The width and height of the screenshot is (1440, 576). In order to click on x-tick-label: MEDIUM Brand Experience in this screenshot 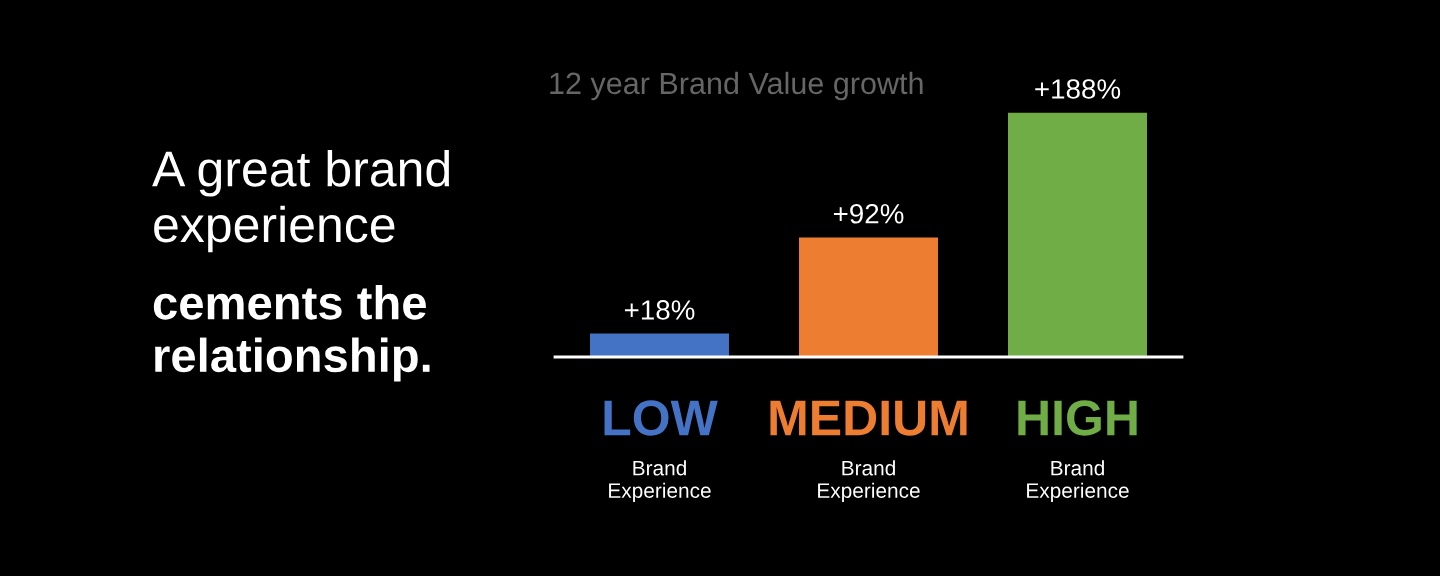, I will do `click(868, 451)`.